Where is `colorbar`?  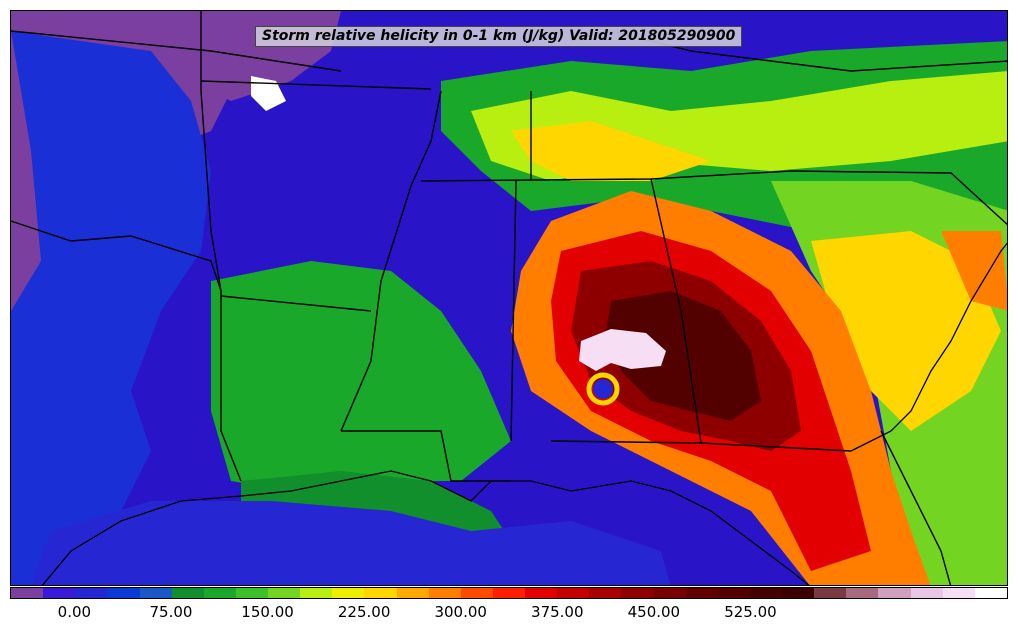
colorbar is located at coordinates (509, 593).